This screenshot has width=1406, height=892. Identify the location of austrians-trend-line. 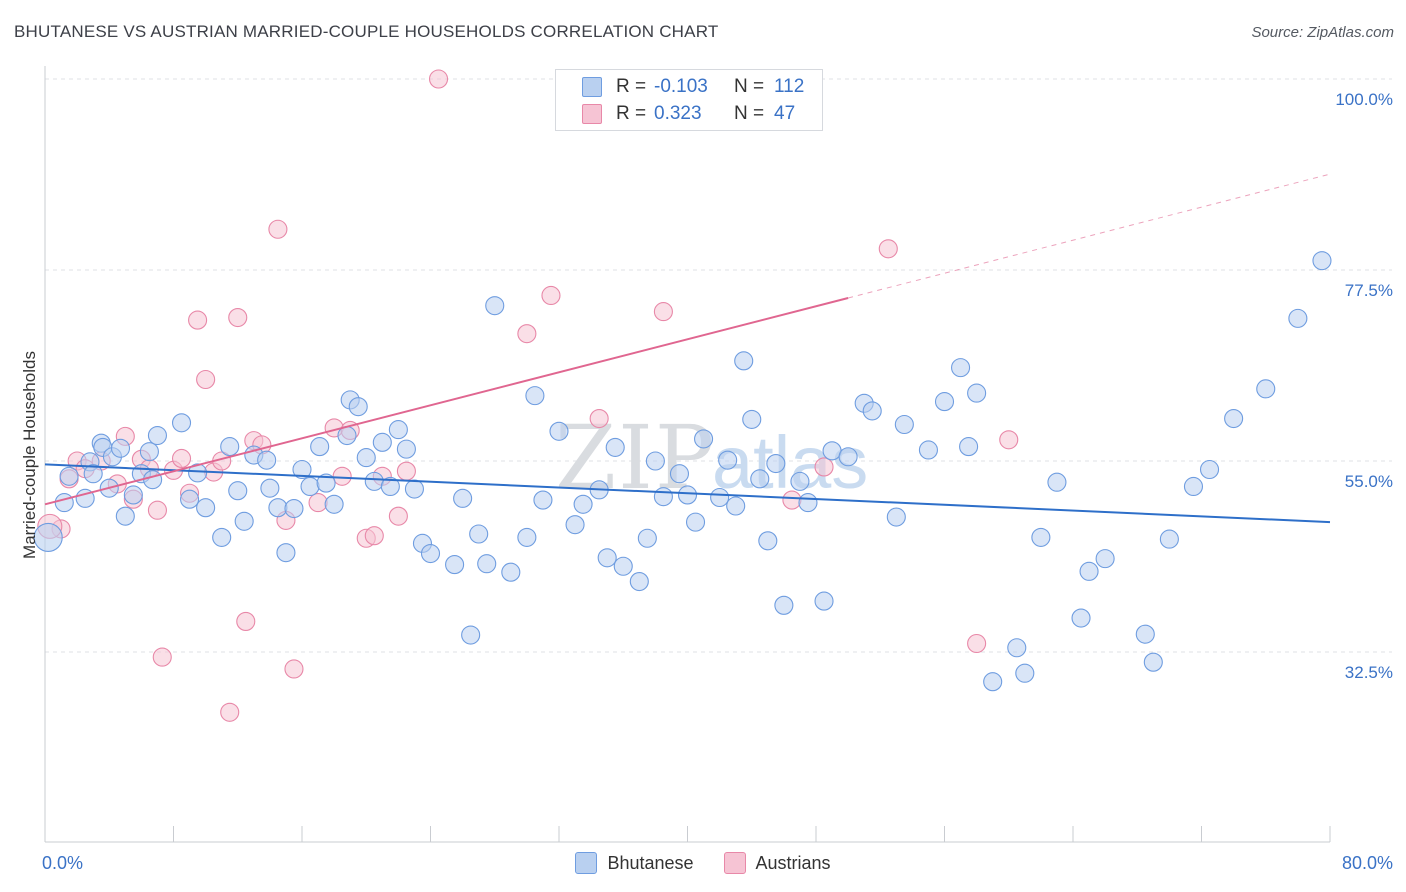
(446, 401).